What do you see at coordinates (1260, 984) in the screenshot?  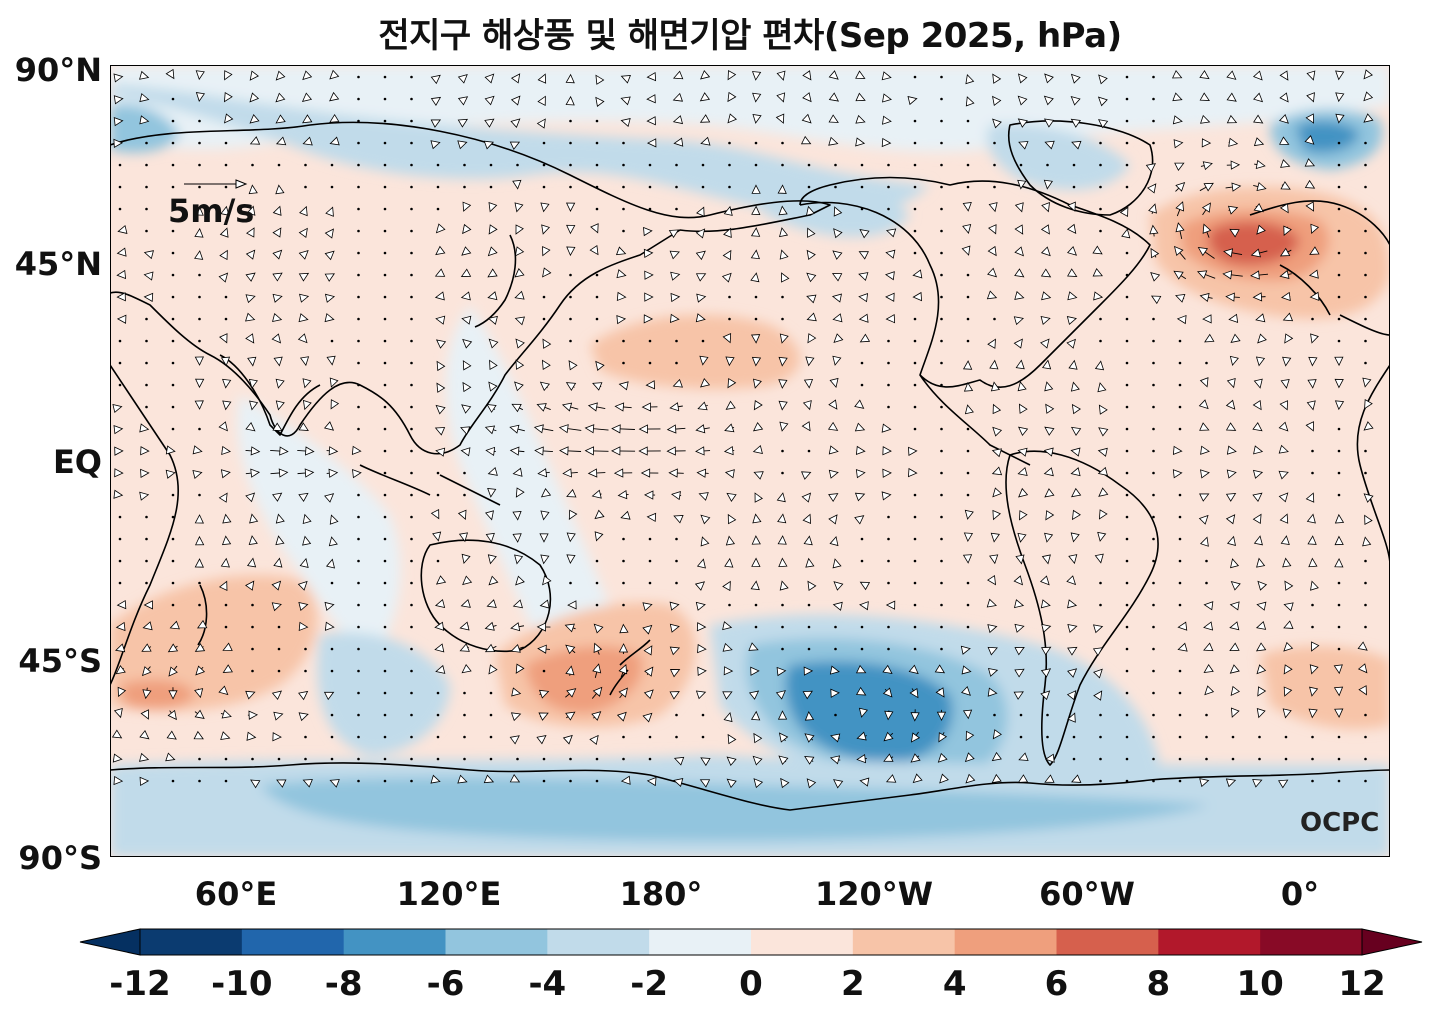 I see `colorbar-tick-label: 10` at bounding box center [1260, 984].